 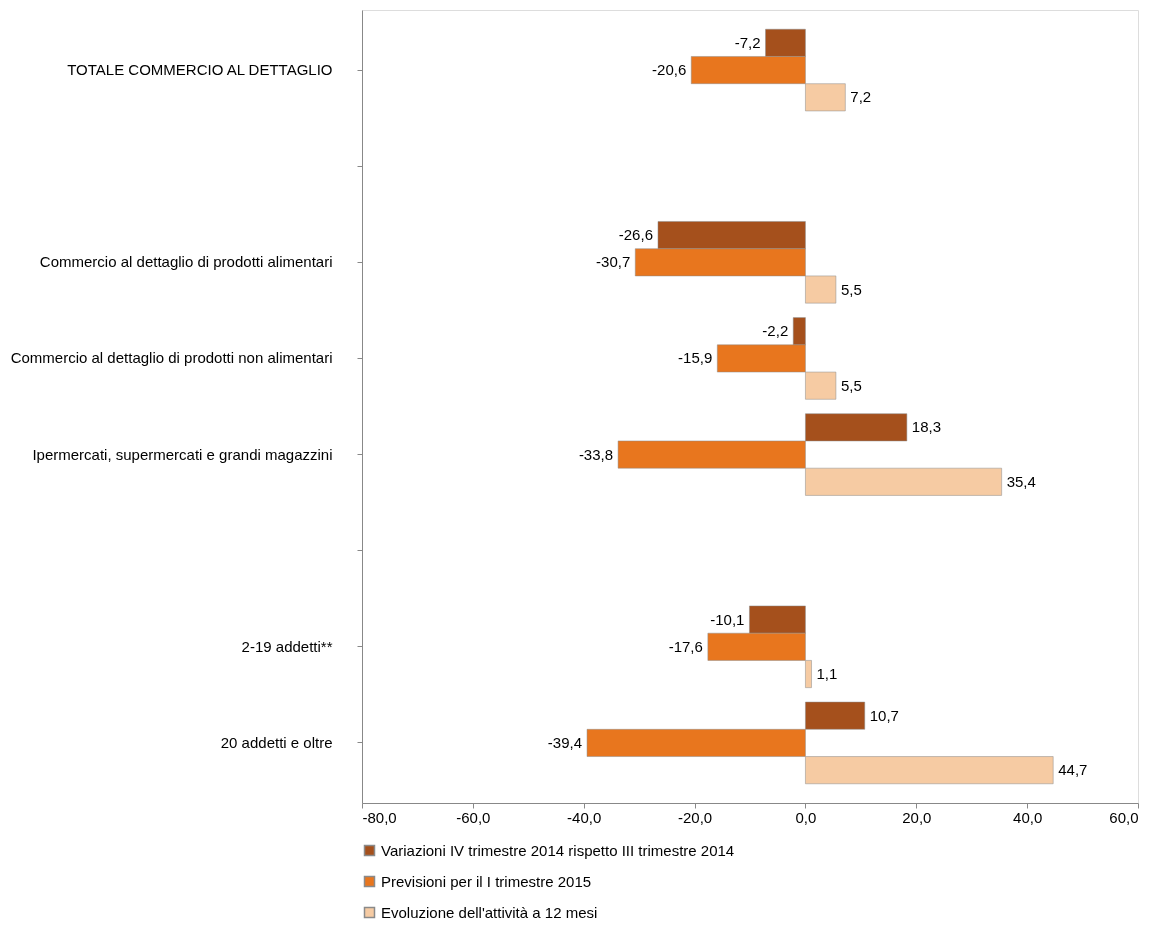 I want to click on legend-label: Variazioni IV trimestre 2014 rispetto III trimestre 2014, so click(x=558, y=850).